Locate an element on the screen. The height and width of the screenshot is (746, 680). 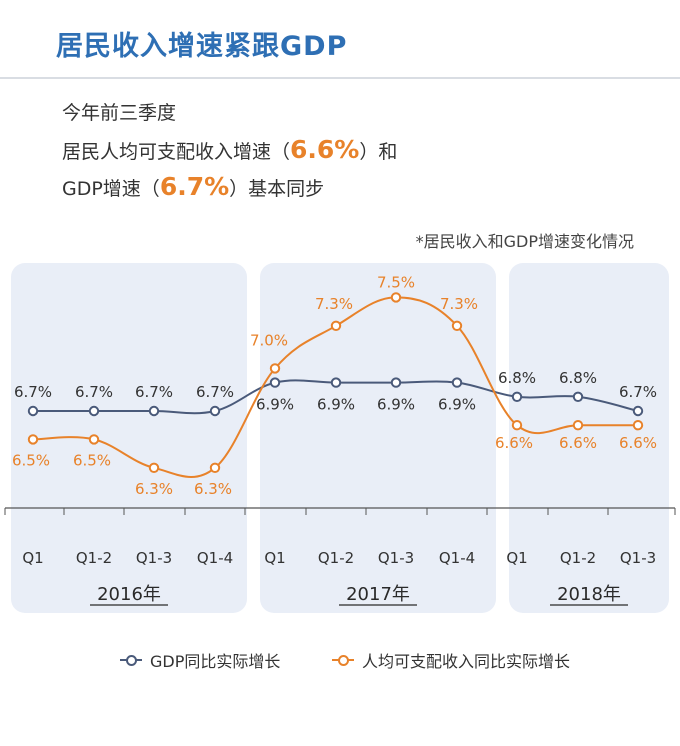
year-group-label: 2016年 is located at coordinates (129, 594).